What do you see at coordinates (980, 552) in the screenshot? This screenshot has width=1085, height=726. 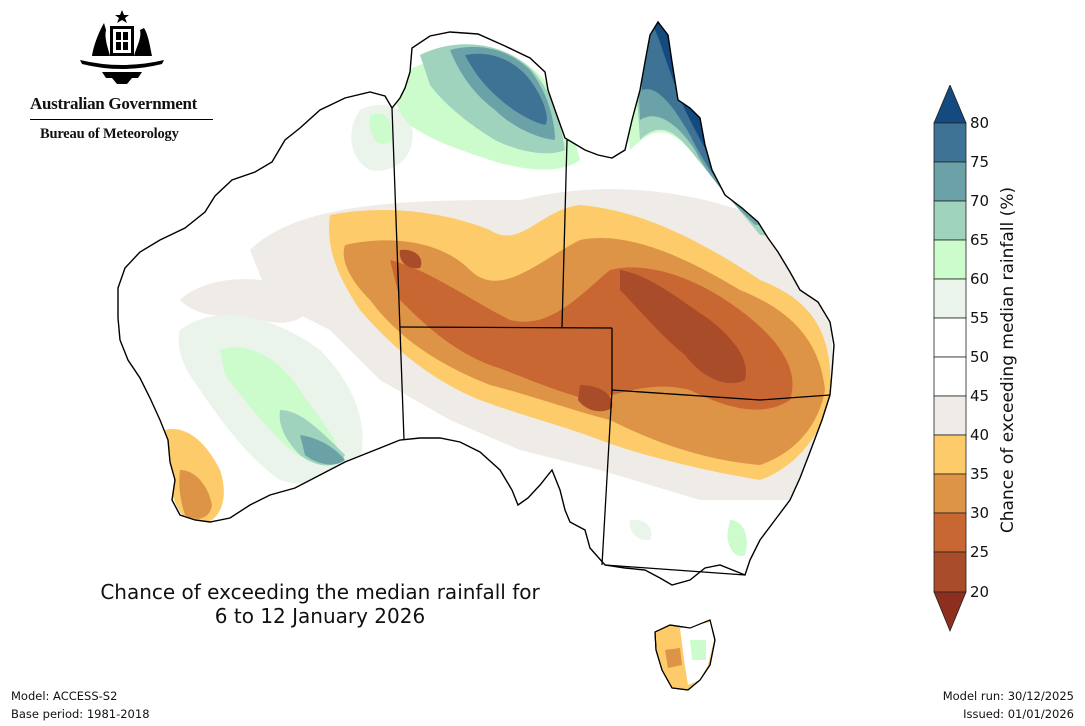 I see `colorbar-tick: 25` at bounding box center [980, 552].